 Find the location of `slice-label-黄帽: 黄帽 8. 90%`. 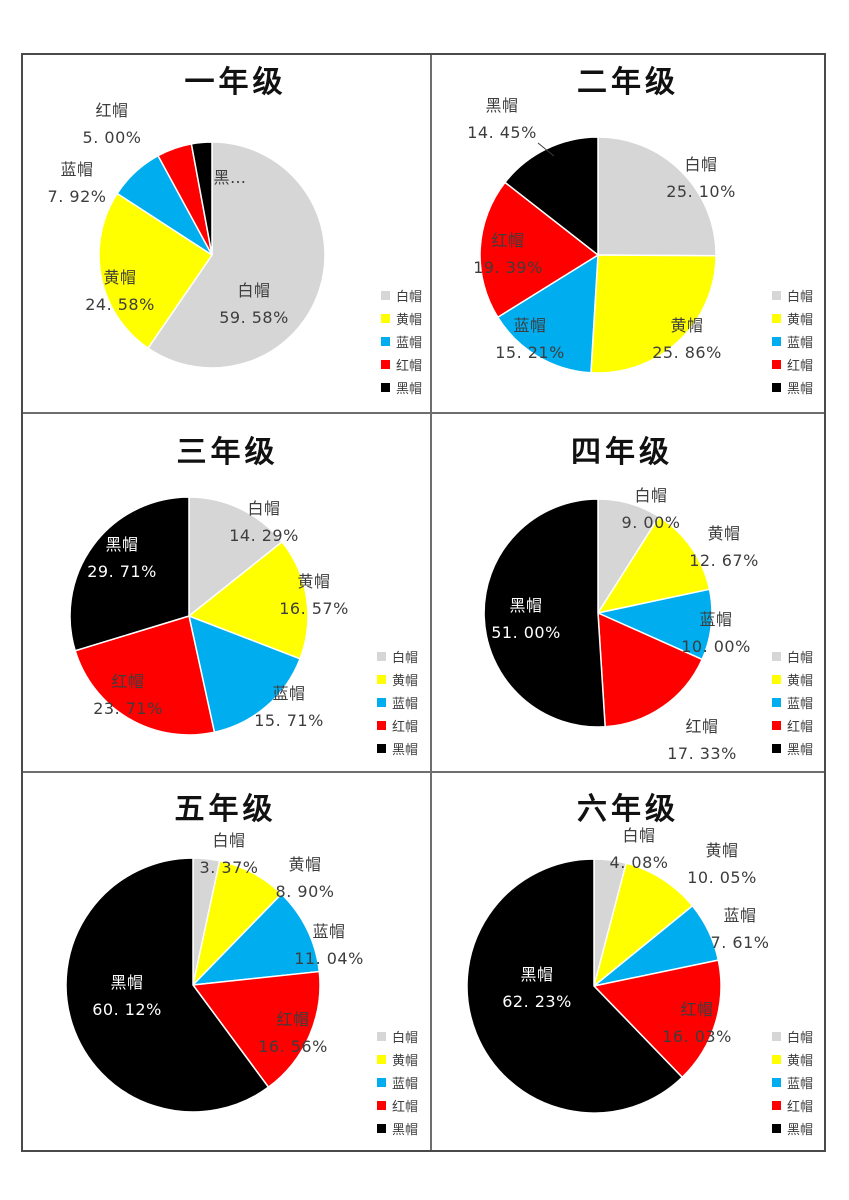

slice-label-黄帽: 黄帽 8. 90% is located at coordinates (305, 878).